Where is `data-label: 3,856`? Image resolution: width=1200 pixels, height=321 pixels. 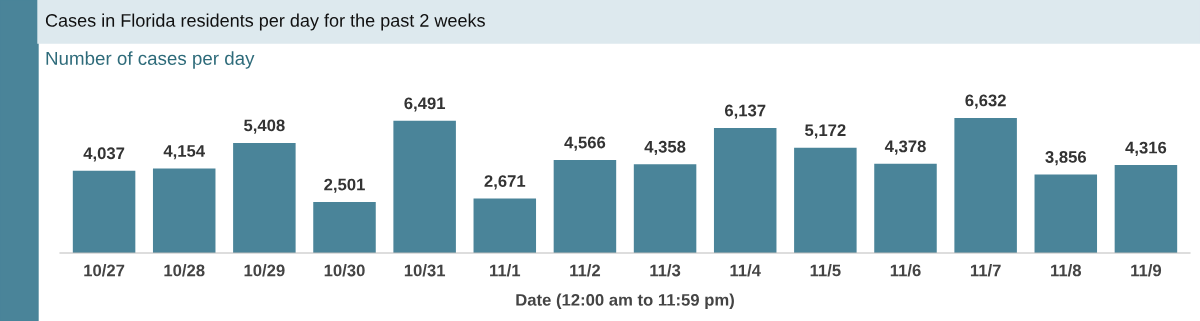
data-label: 3,856 is located at coordinates (1066, 158).